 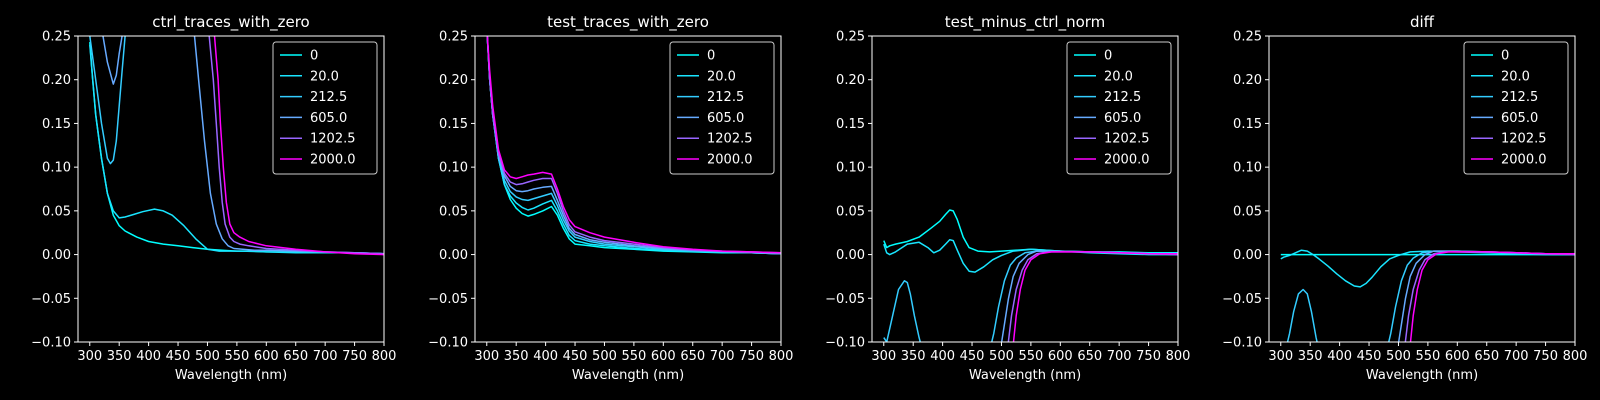 I want to click on series-line-20.0, so click(x=236, y=149).